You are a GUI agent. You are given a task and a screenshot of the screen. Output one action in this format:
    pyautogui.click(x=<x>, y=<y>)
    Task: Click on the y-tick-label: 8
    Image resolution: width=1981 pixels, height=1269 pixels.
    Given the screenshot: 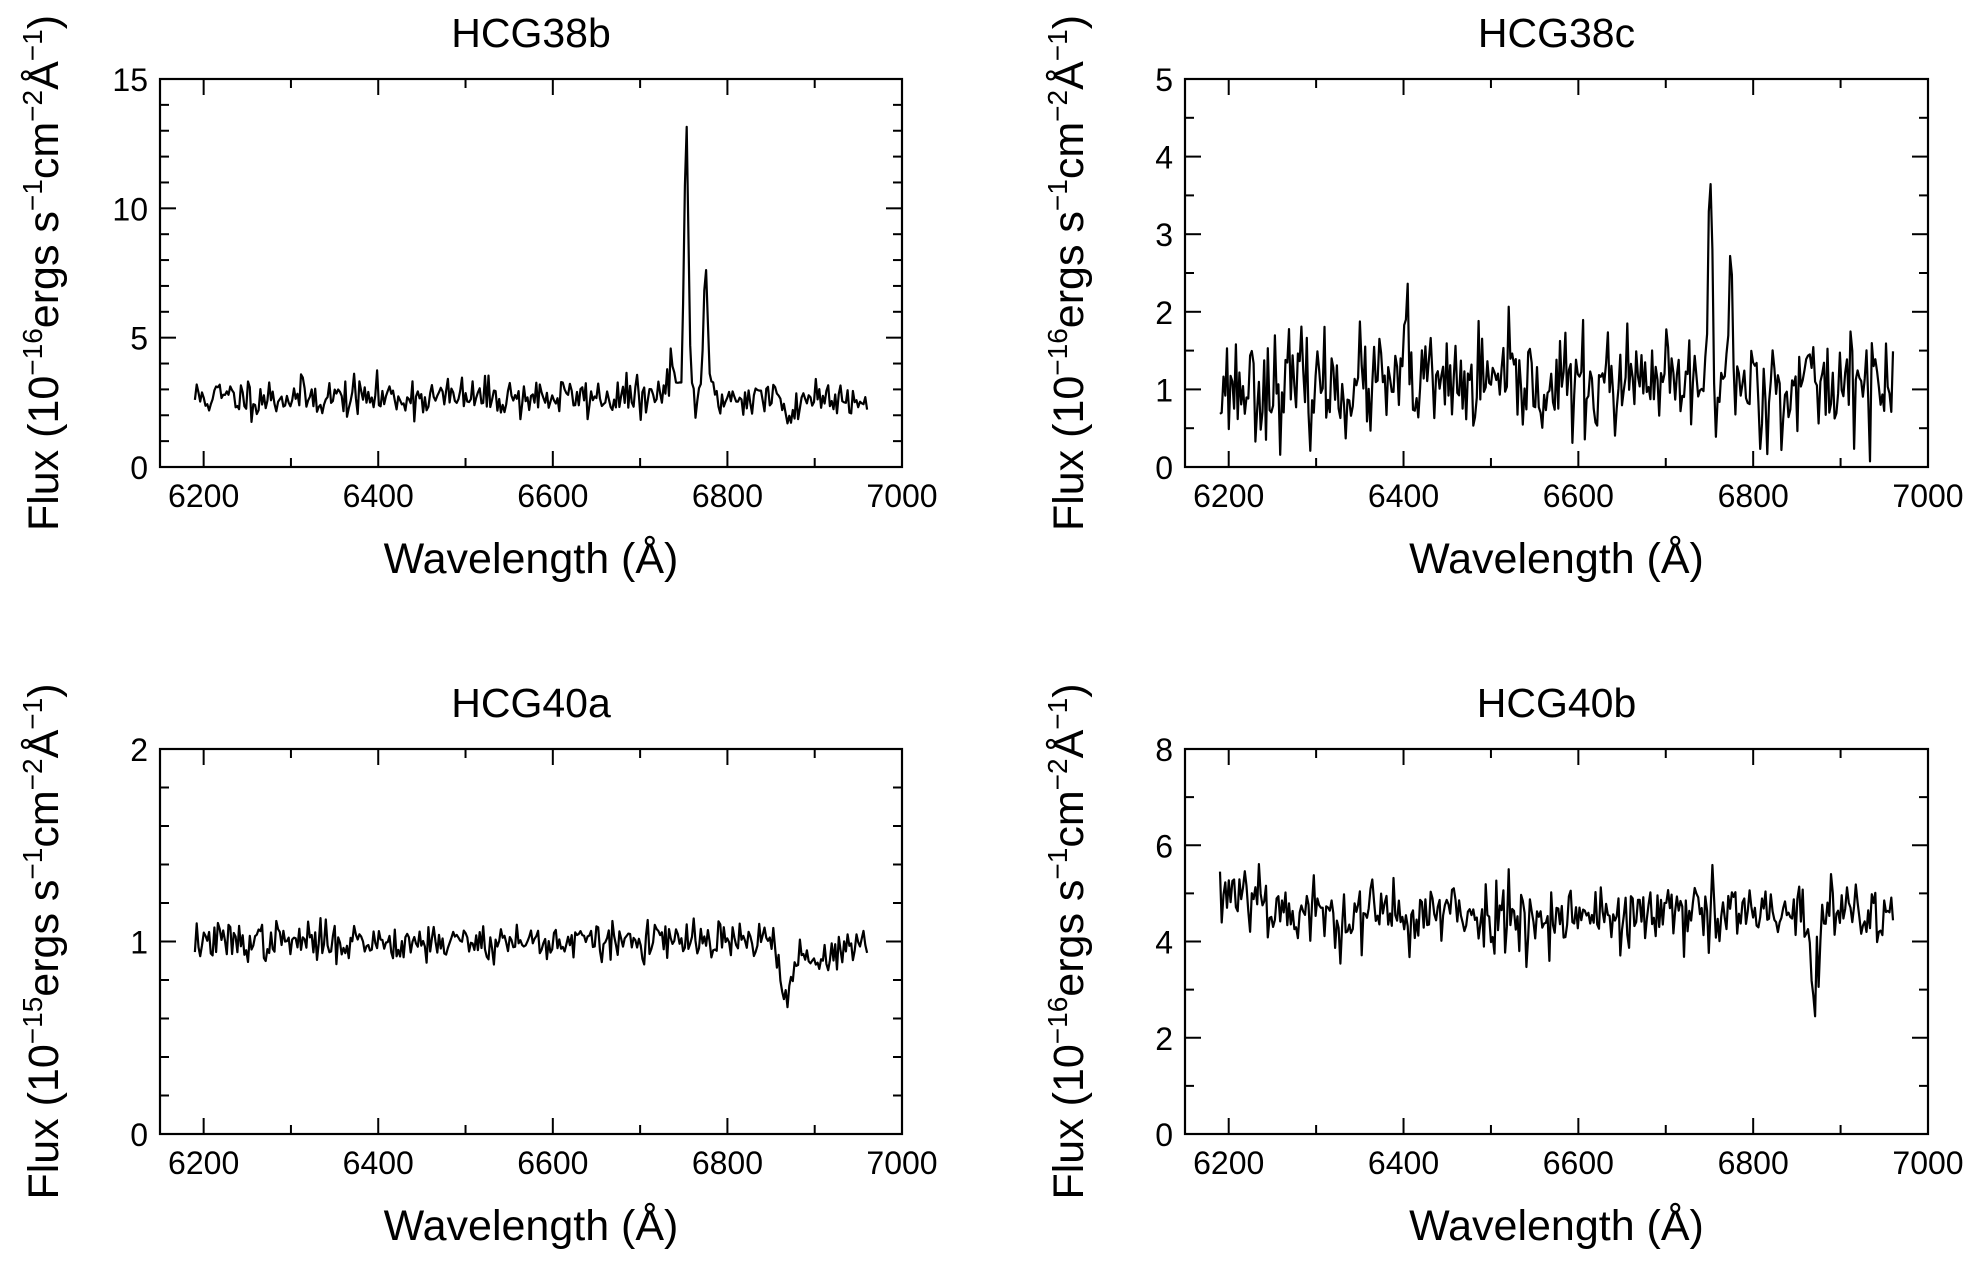 What is the action you would take?
    pyautogui.click(x=1164, y=750)
    